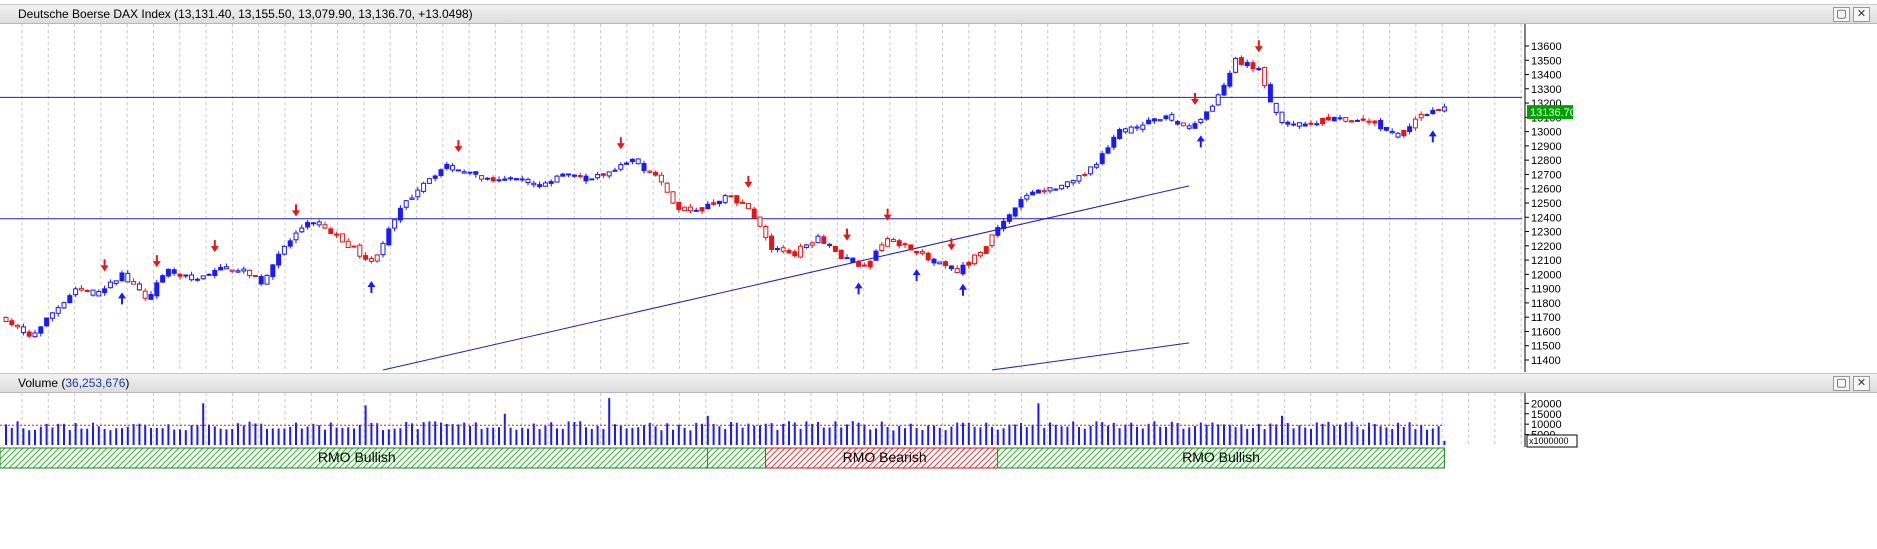  What do you see at coordinates (1550, 112) in the screenshot?
I see `last-price-badge` at bounding box center [1550, 112].